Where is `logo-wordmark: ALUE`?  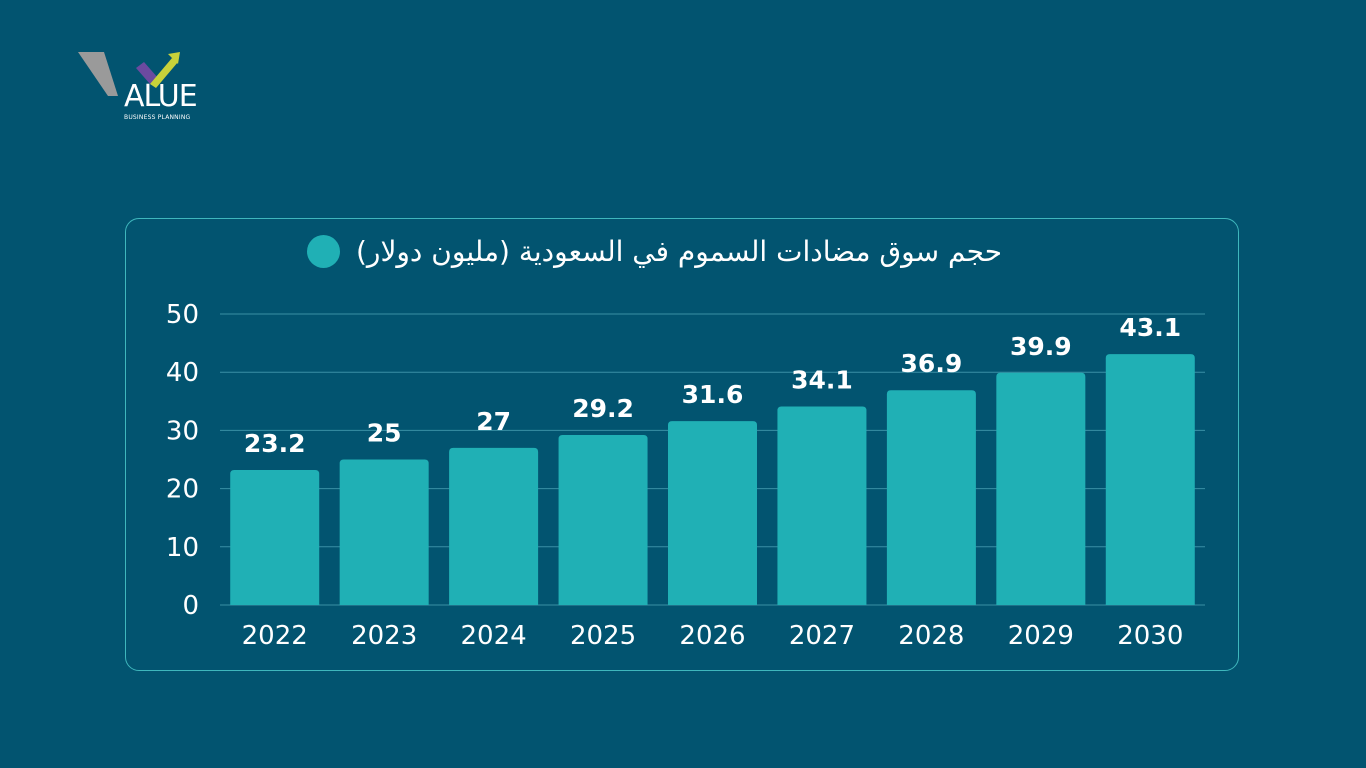 logo-wordmark: ALUE is located at coordinates (161, 96).